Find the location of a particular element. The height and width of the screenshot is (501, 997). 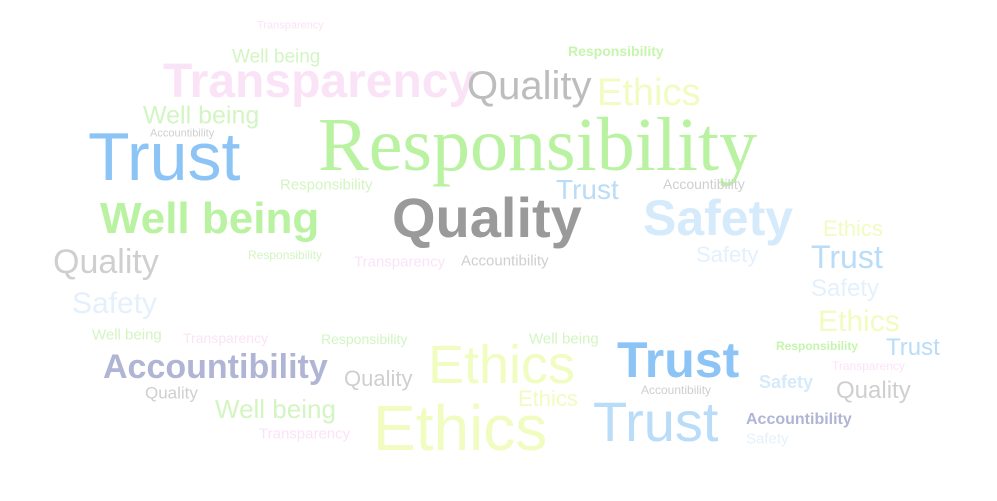

word-transparency-small-left: Transparency is located at coordinates (226, 338).